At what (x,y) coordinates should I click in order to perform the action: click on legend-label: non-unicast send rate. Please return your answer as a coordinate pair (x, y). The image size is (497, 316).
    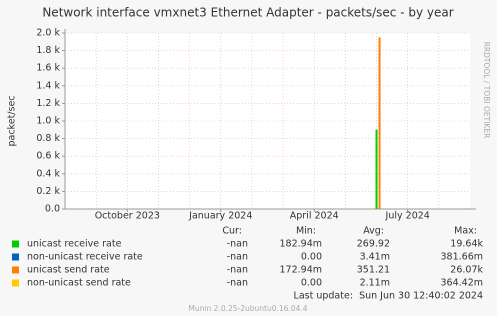
    Looking at the image, I should click on (79, 283).